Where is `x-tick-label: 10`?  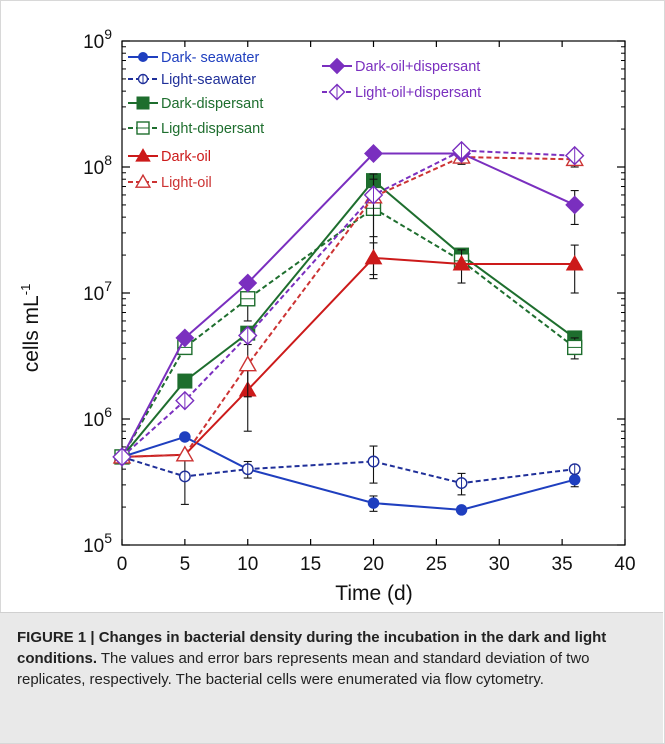 x-tick-label: 10 is located at coordinates (247, 564).